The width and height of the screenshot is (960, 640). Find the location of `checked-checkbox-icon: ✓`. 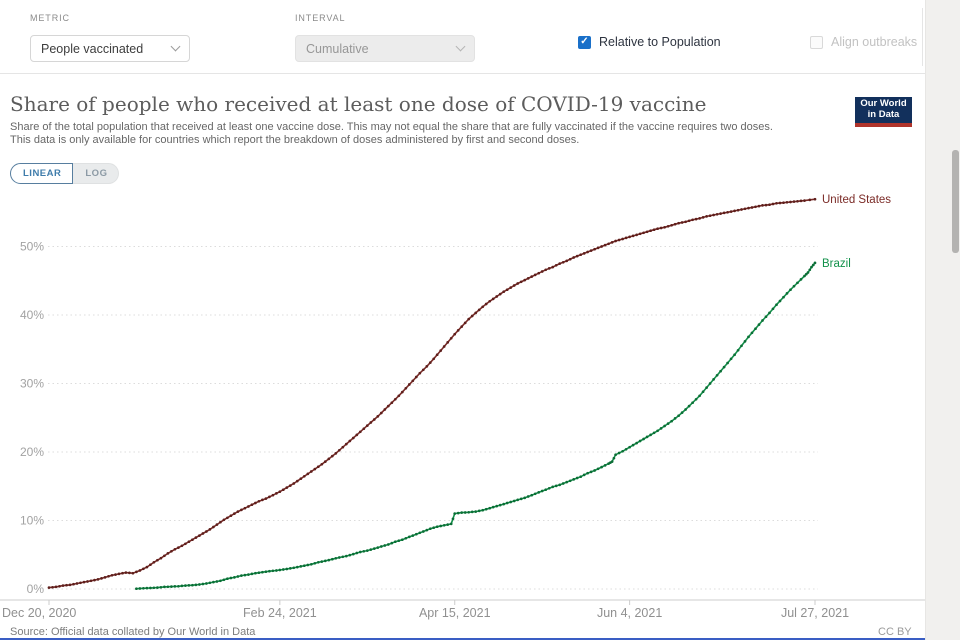

checked-checkbox-icon: ✓ is located at coordinates (584, 42).